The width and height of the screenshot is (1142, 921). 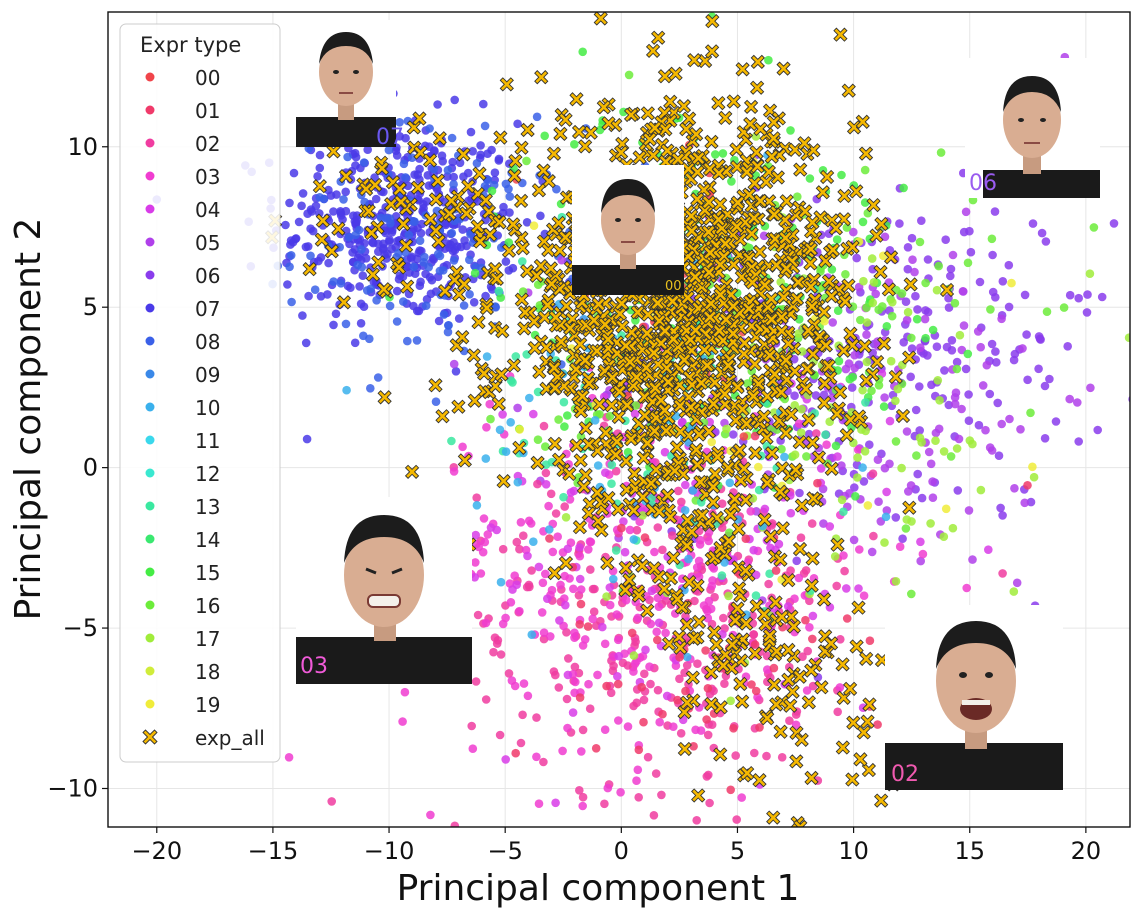 I want to click on face-panel-06: 06, so click(x=1032, y=128).